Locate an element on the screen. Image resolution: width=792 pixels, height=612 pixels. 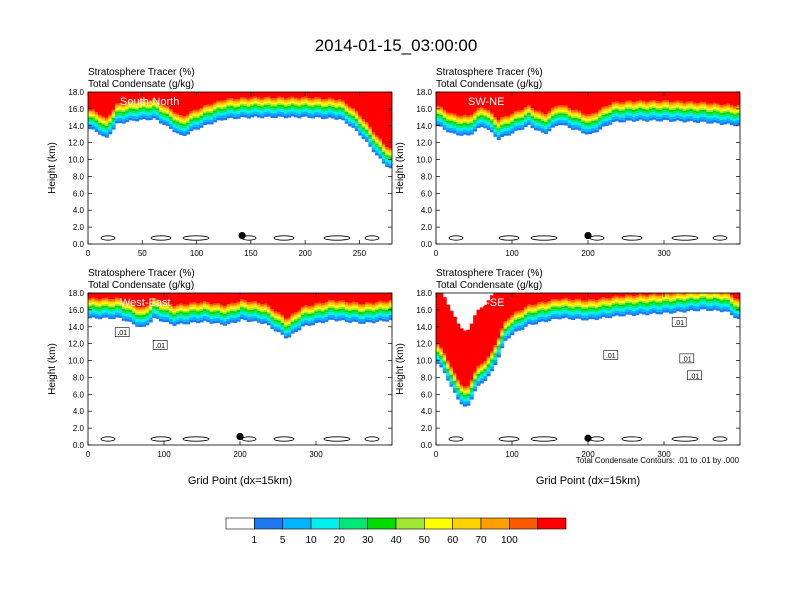
colorbar-swatch is located at coordinates (297, 523).